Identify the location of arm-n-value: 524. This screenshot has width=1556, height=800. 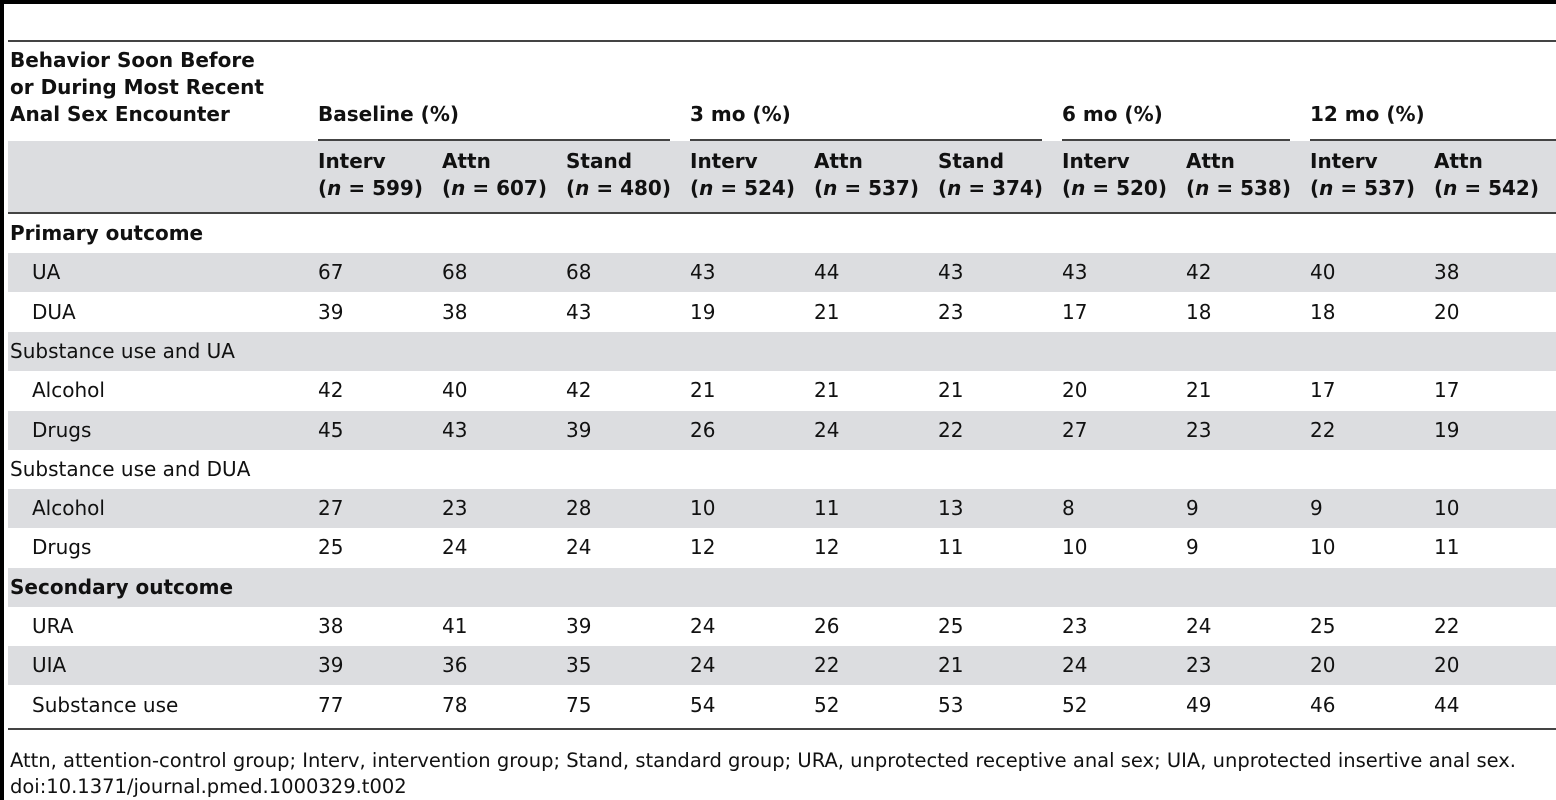
(765, 188).